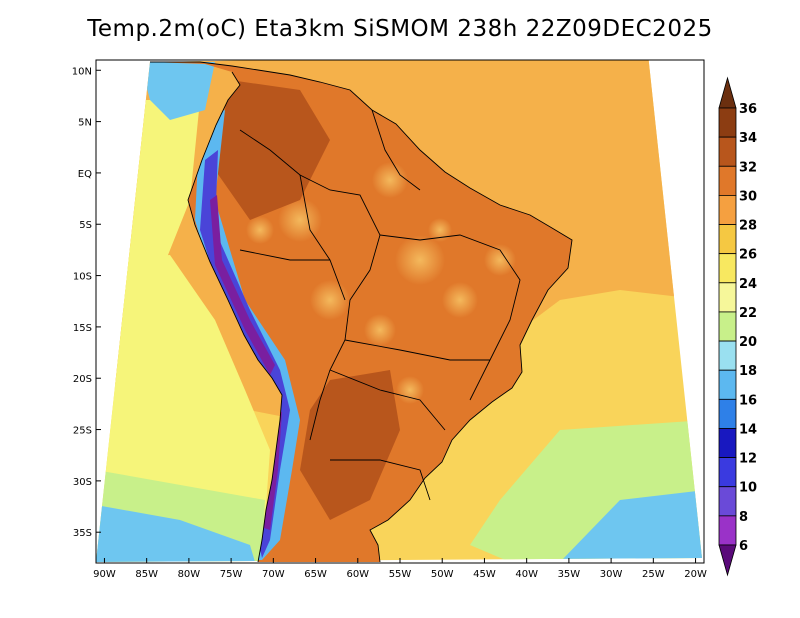 The height and width of the screenshot is (618, 800). I want to click on x-tick-label: 60W, so click(357, 574).